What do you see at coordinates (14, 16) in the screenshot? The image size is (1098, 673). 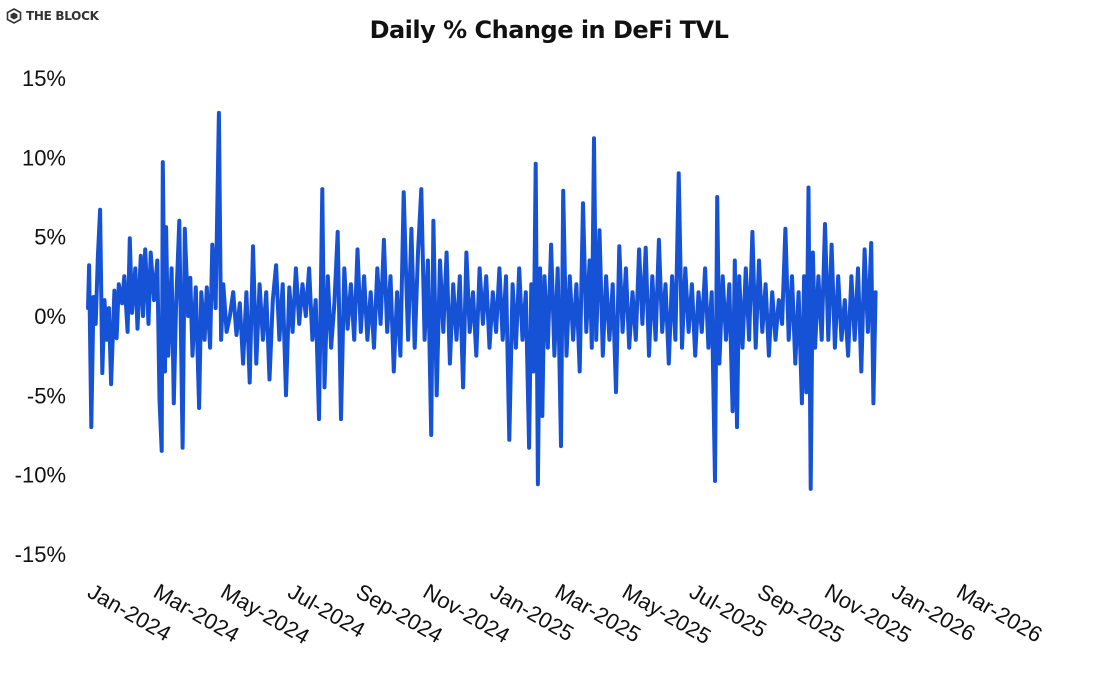 I see `the-block-logo-icon` at bounding box center [14, 16].